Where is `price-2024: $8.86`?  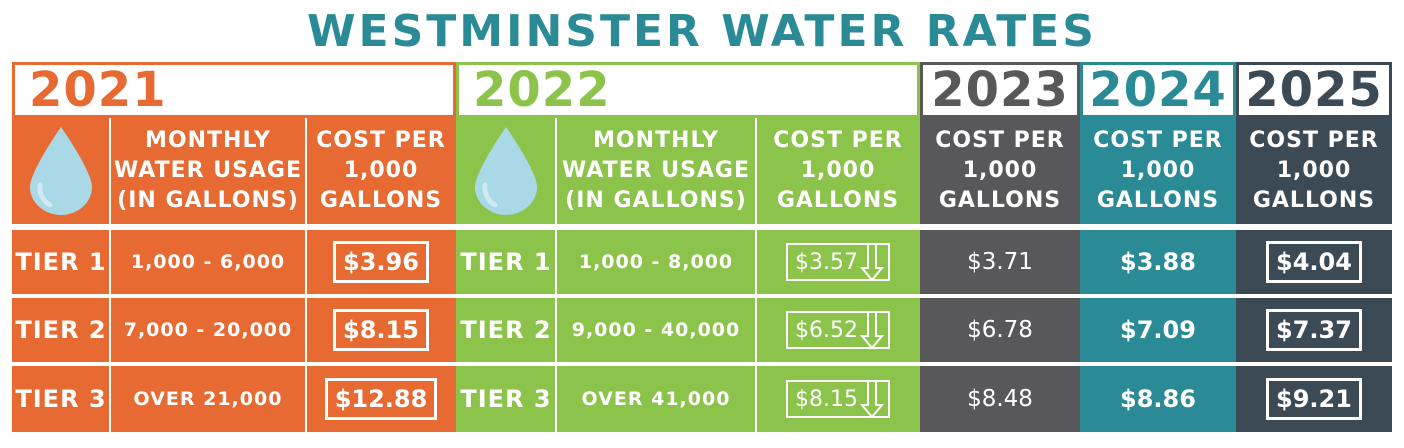 price-2024: $8.86 is located at coordinates (1158, 399).